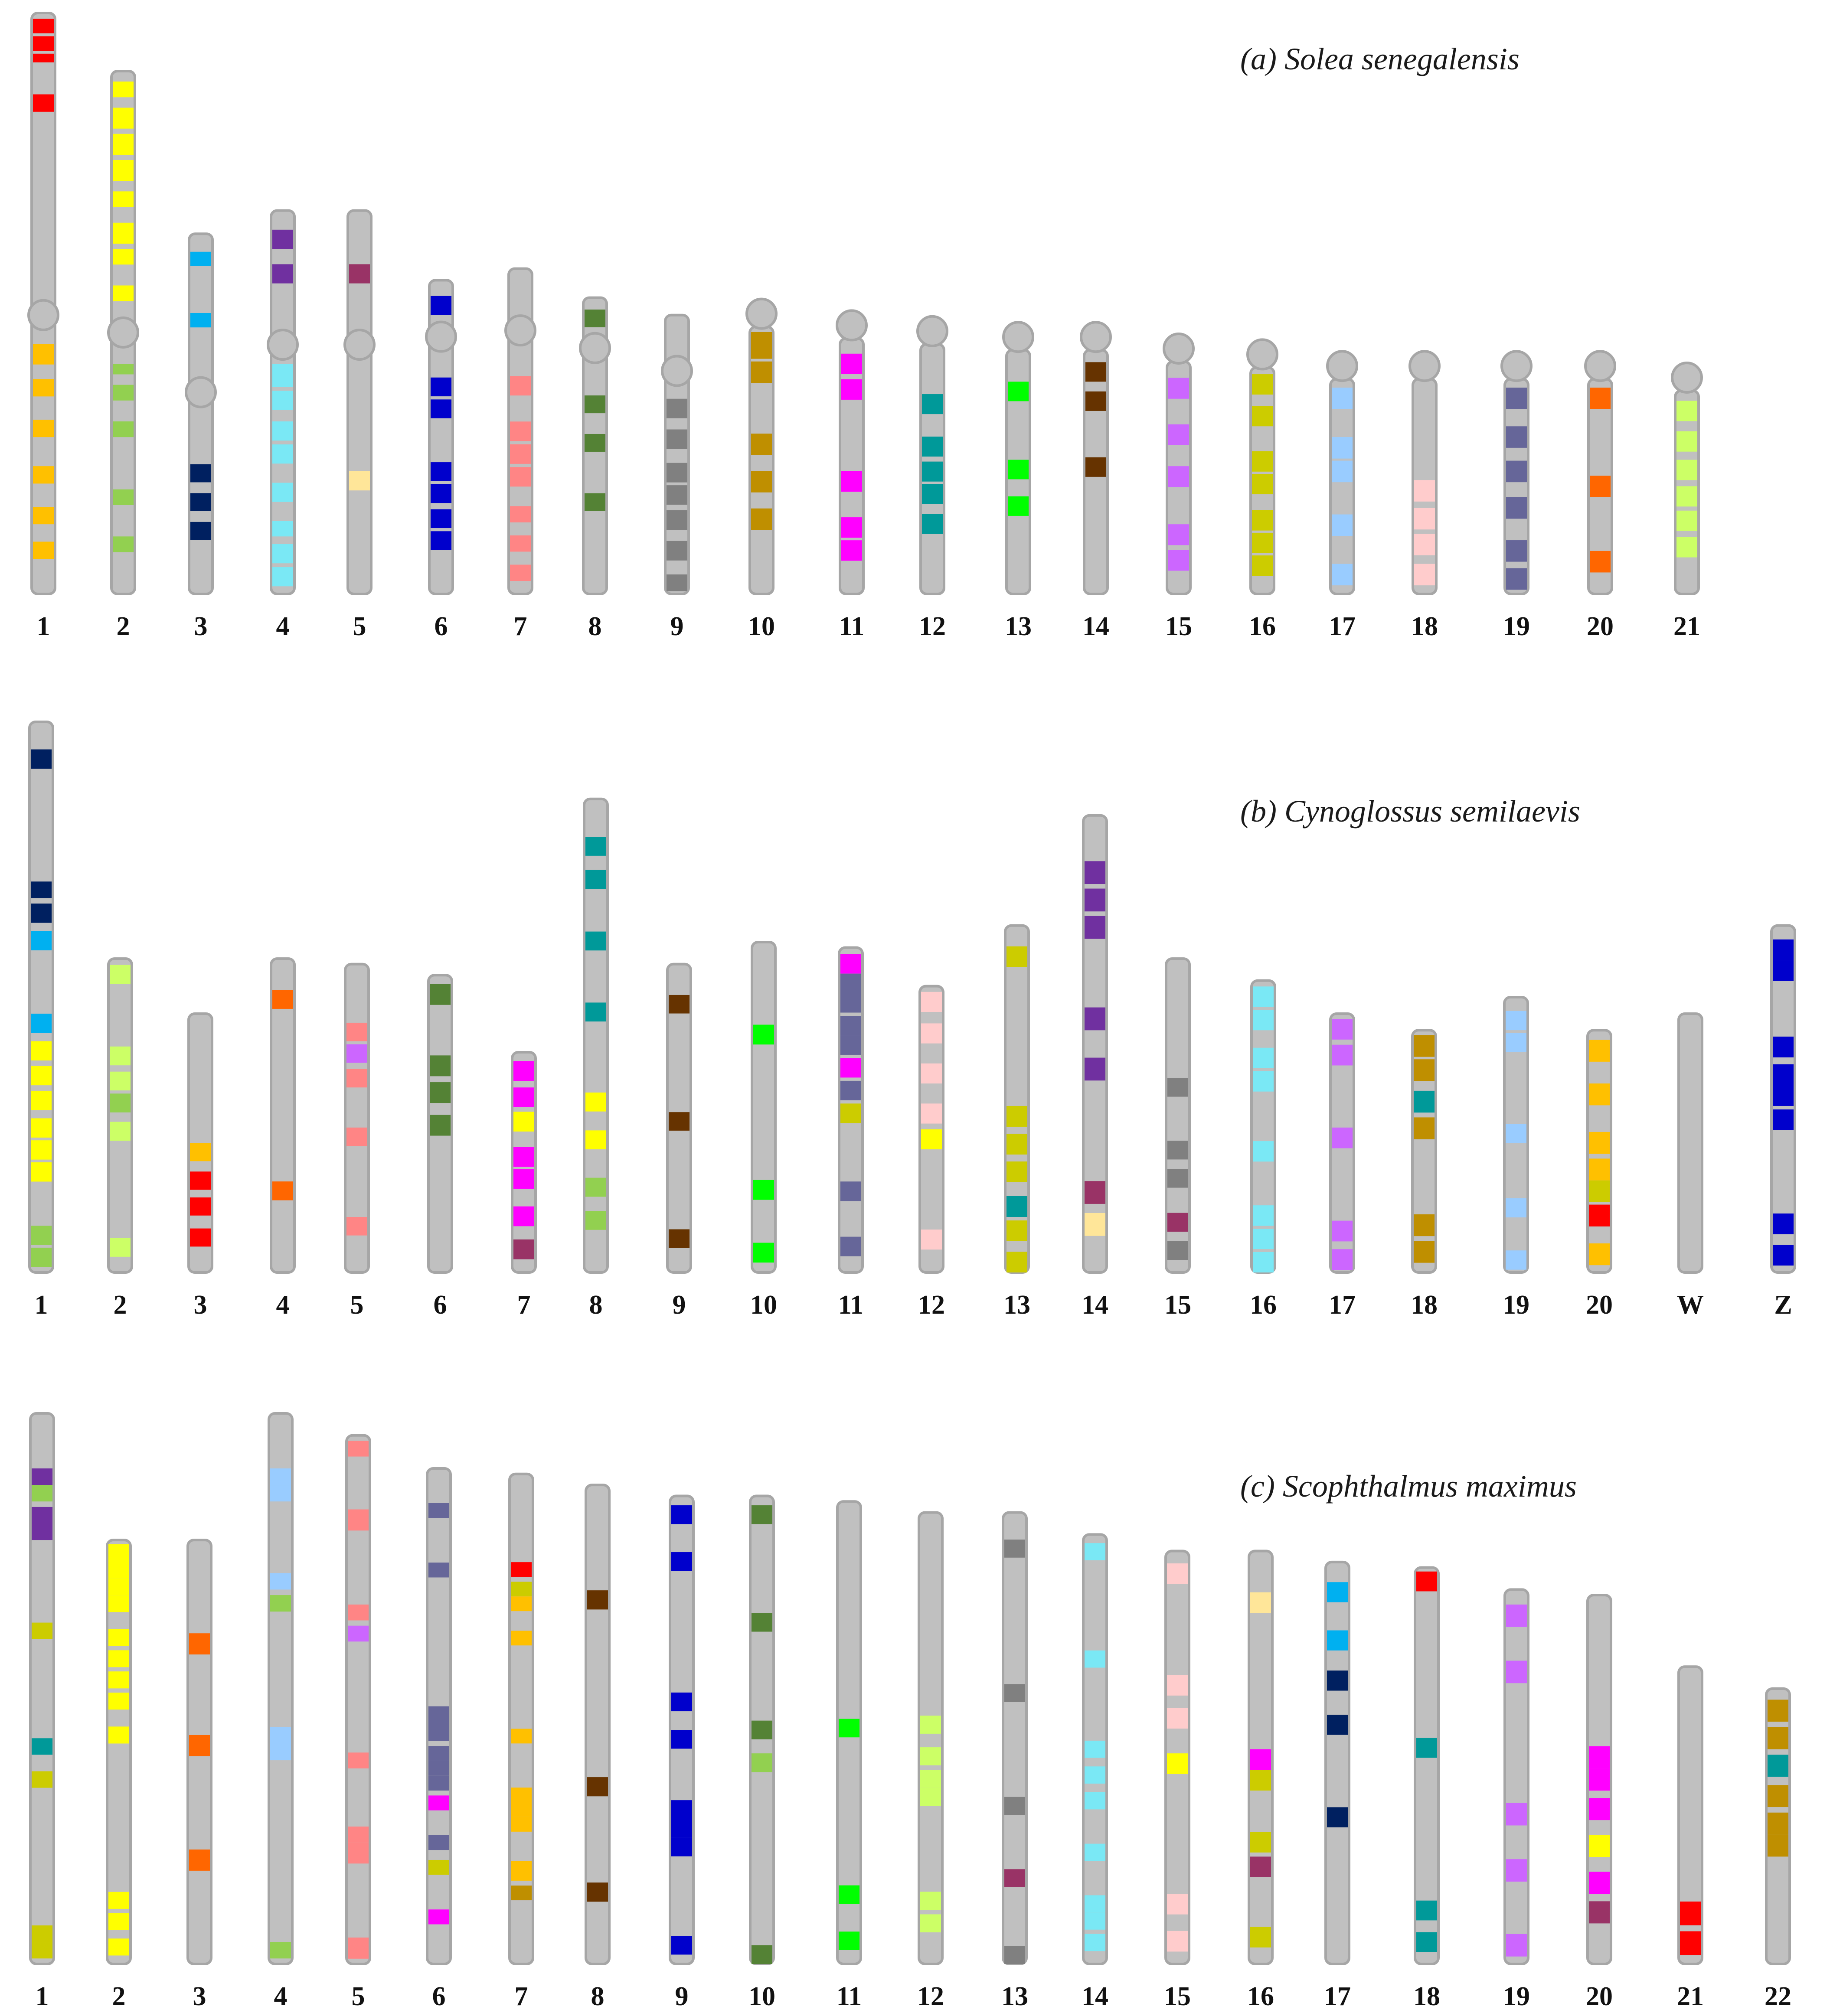 This screenshot has width=1830, height=2016. Describe the element at coordinates (200, 531) in the screenshot. I see `band-navy` at that location.